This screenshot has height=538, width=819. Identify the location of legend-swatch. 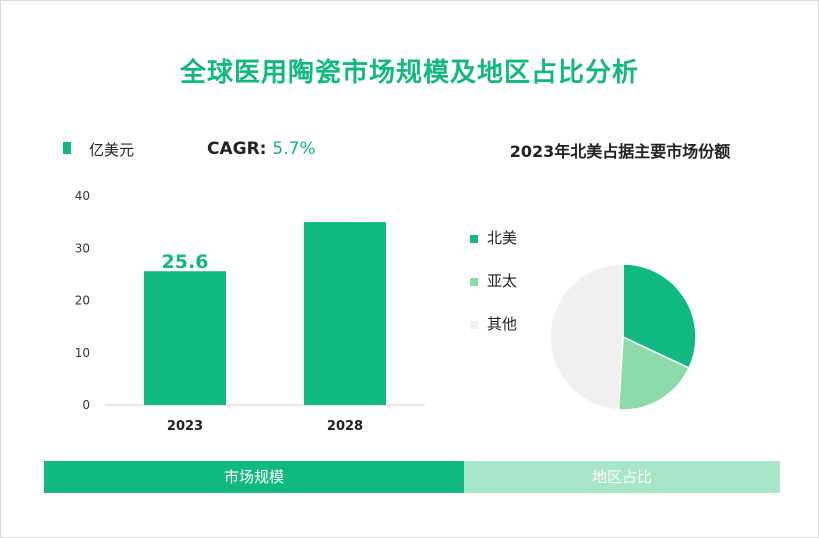
(67, 148).